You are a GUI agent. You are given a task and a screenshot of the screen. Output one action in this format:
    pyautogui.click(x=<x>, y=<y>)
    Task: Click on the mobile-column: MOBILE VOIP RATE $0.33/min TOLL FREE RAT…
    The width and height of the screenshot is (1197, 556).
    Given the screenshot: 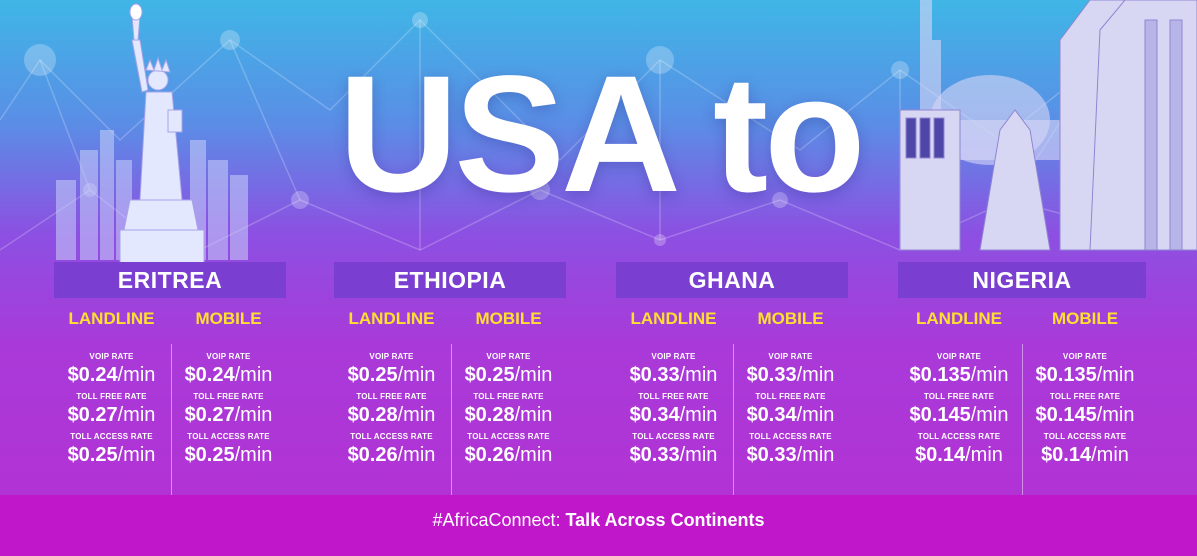 What is the action you would take?
    pyautogui.click(x=790, y=387)
    